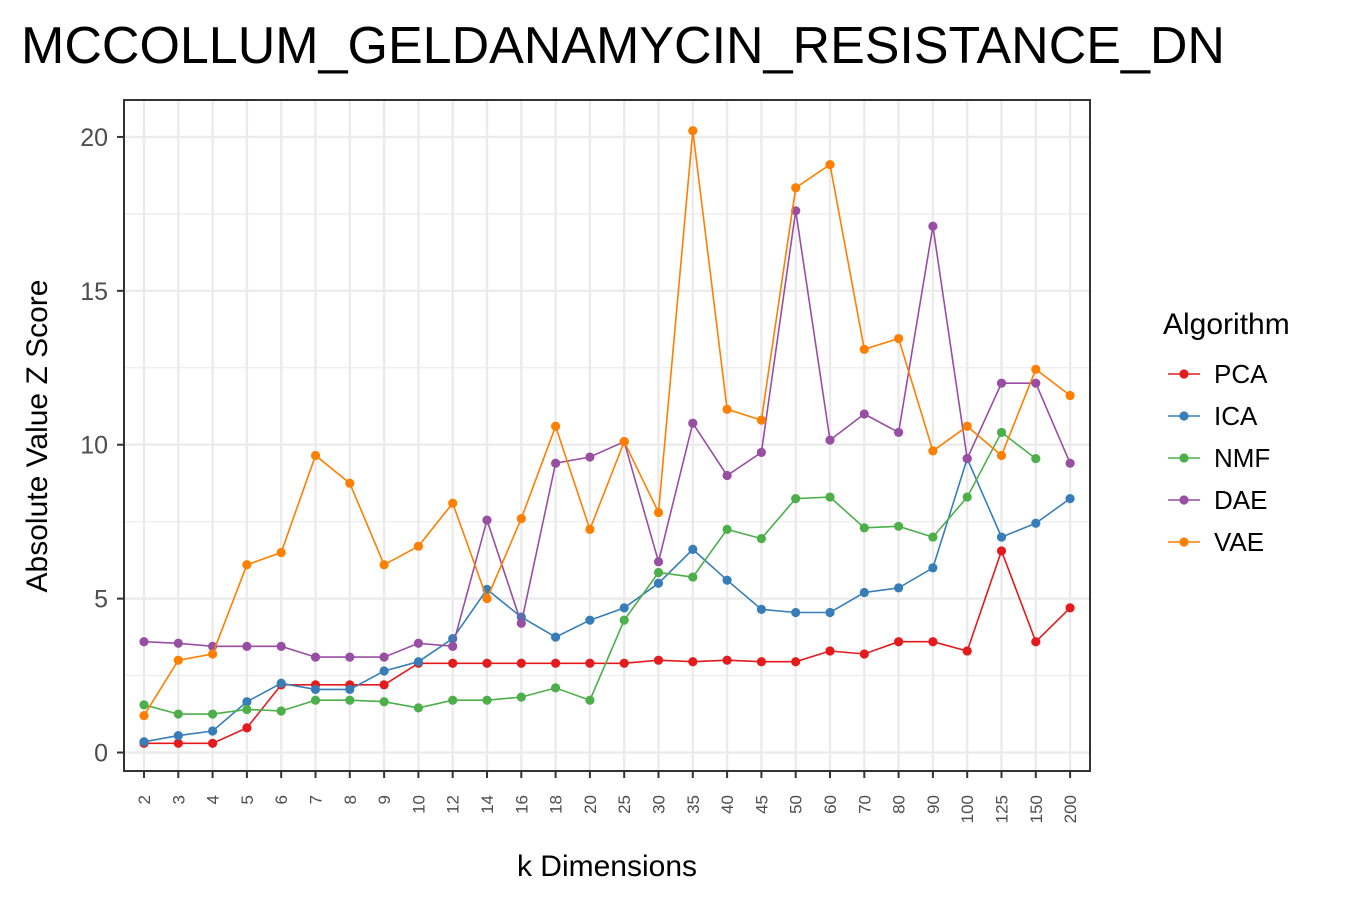 This screenshot has width=1350, height=900. What do you see at coordinates (796, 804) in the screenshot?
I see `x-tick-label: 50` at bounding box center [796, 804].